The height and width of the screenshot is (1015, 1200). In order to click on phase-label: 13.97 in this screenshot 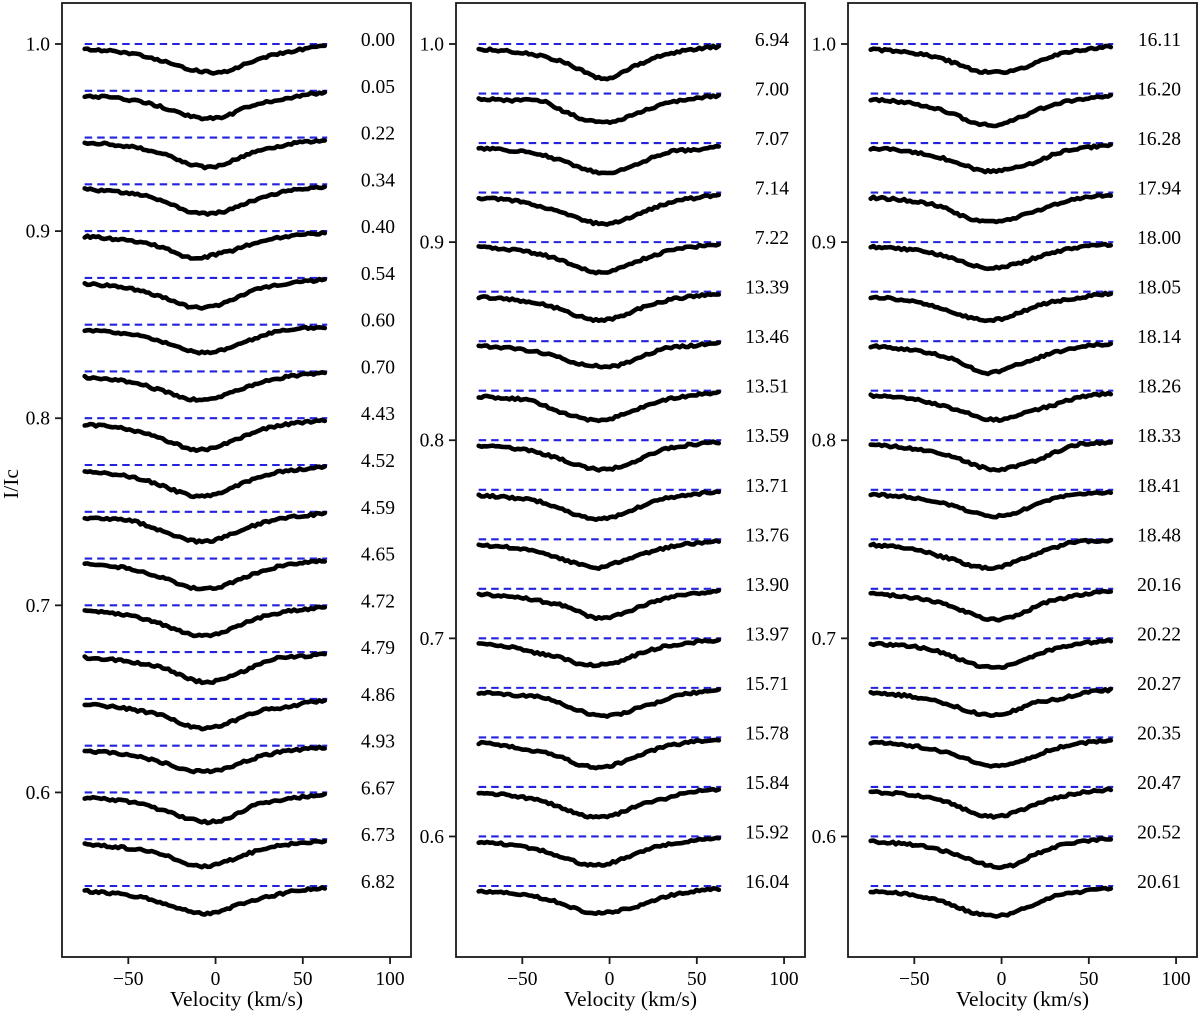, I will do `click(767, 634)`.